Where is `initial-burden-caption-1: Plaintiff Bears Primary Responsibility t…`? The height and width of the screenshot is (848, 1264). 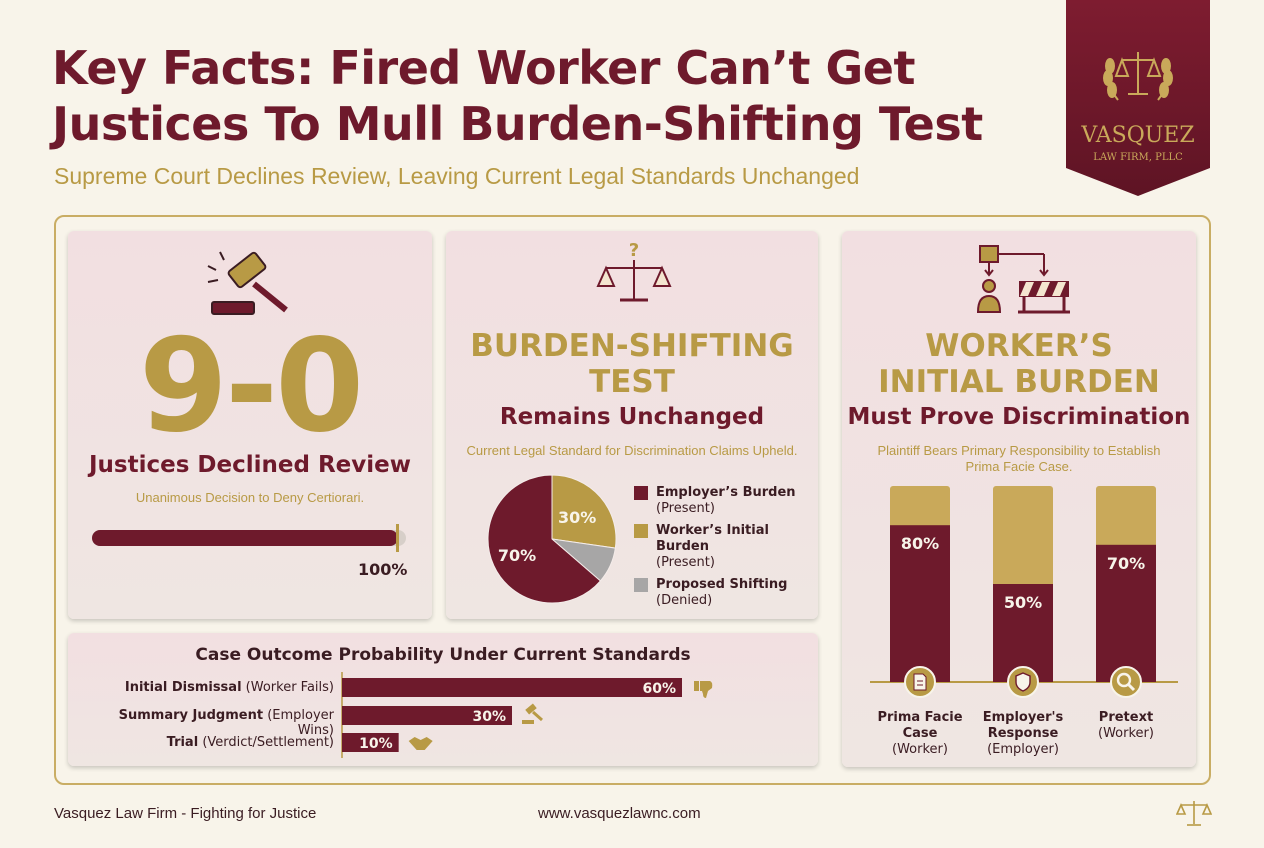 initial-burden-caption-1: Plaintiff Bears Primary Responsibility t… is located at coordinates (1019, 450).